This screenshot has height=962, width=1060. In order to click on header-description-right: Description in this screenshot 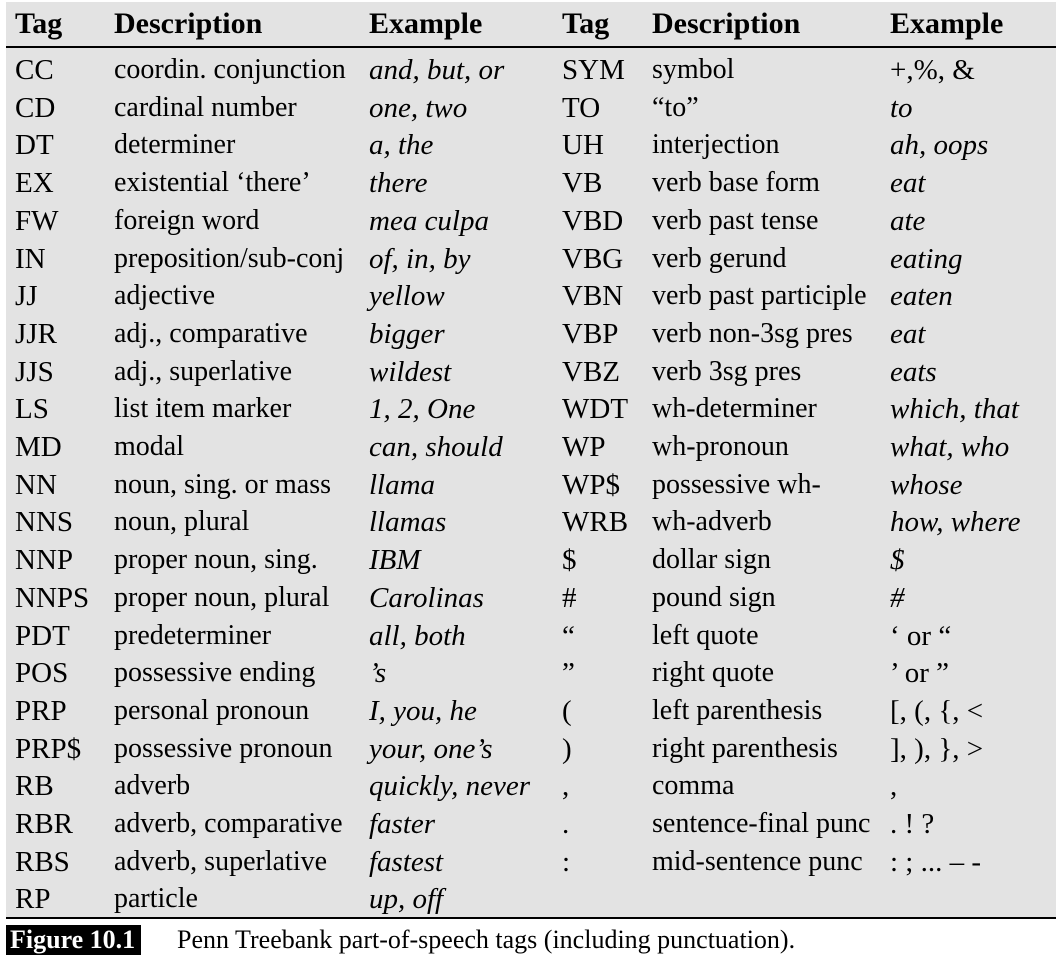, I will do `click(726, 23)`.